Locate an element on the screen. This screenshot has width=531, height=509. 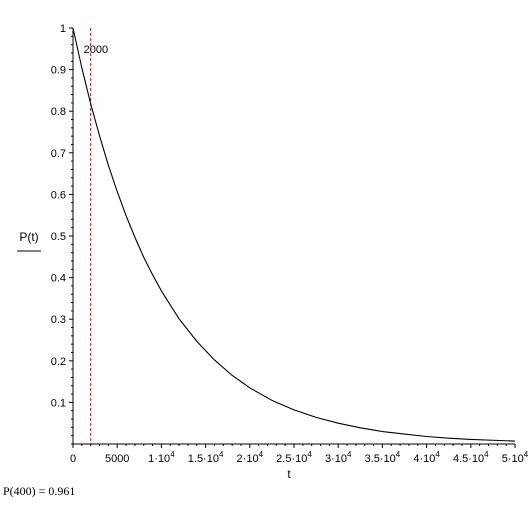
annotations: 2000 is located at coordinates (96, 236).